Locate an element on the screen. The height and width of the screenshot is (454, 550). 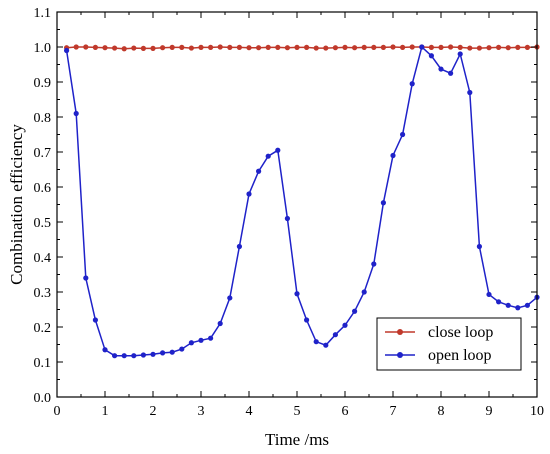
legend-box is located at coordinates (449, 344).